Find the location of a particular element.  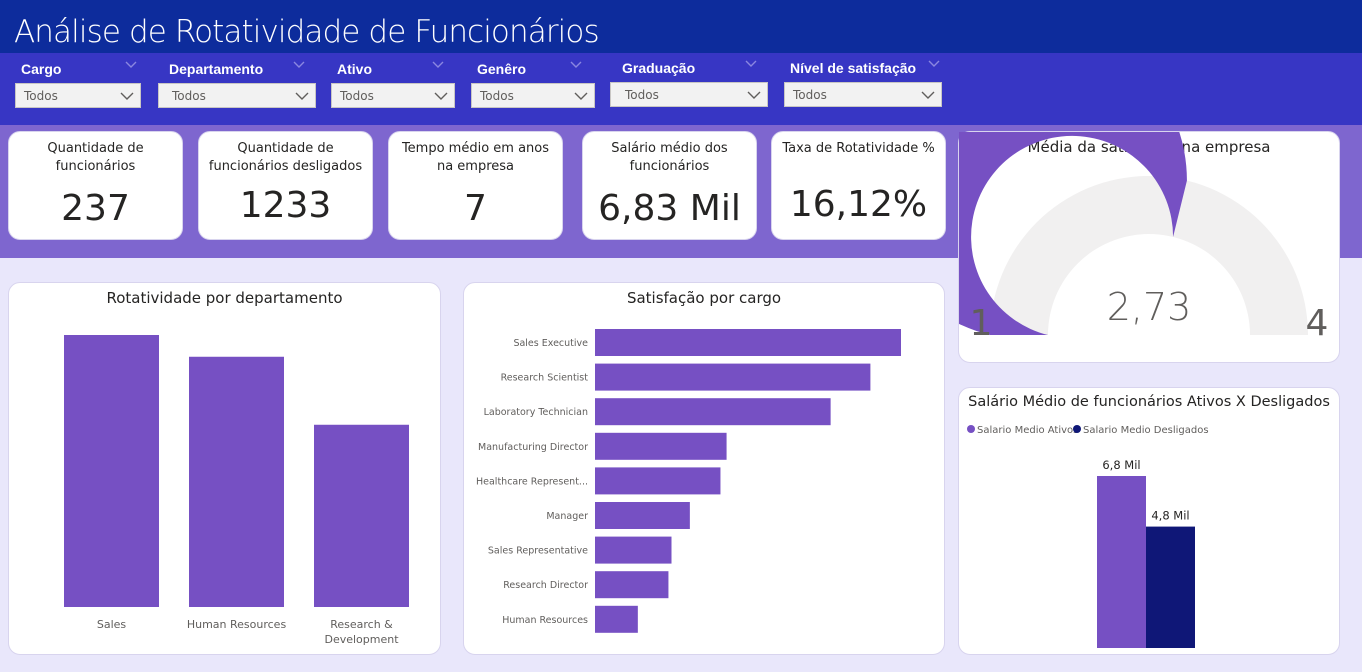

salary-data-label: 6,8 Mil is located at coordinates (1121, 465).